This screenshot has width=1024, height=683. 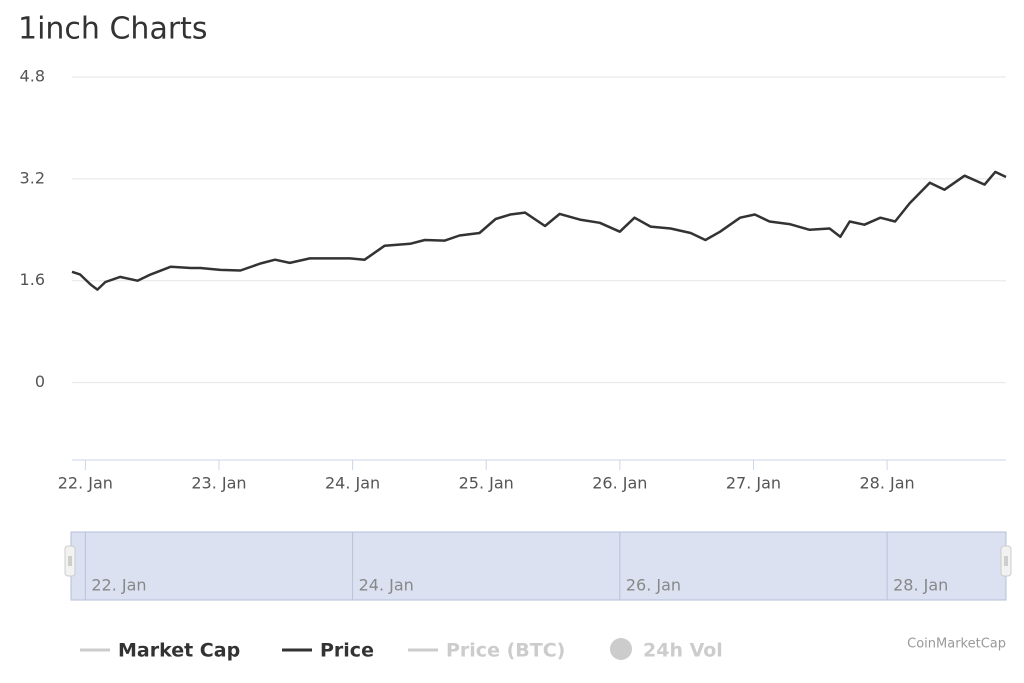 I want to click on navigator-tick-label: 24. Jan, so click(x=386, y=585).